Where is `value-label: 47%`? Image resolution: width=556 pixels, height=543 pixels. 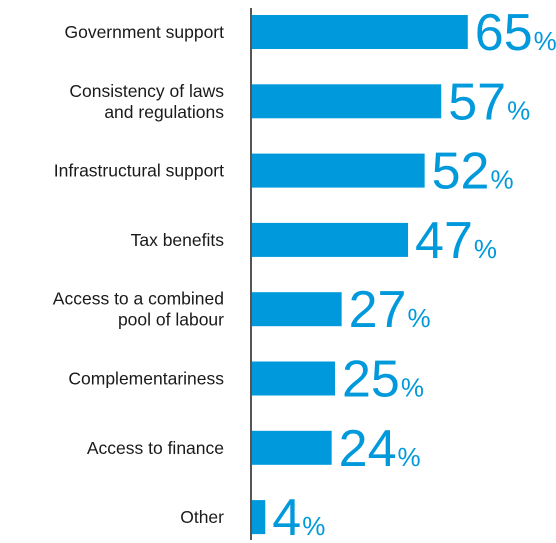 value-label: 47% is located at coordinates (456, 241).